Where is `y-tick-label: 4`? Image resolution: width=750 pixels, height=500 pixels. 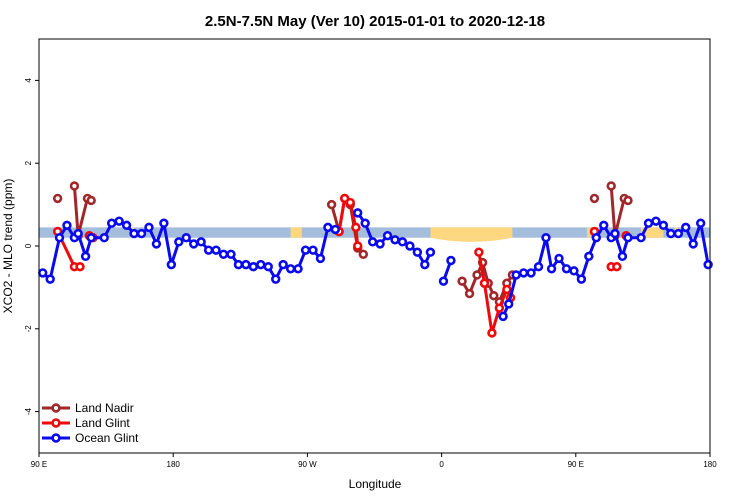 y-tick-label: 4 is located at coordinates (28, 80).